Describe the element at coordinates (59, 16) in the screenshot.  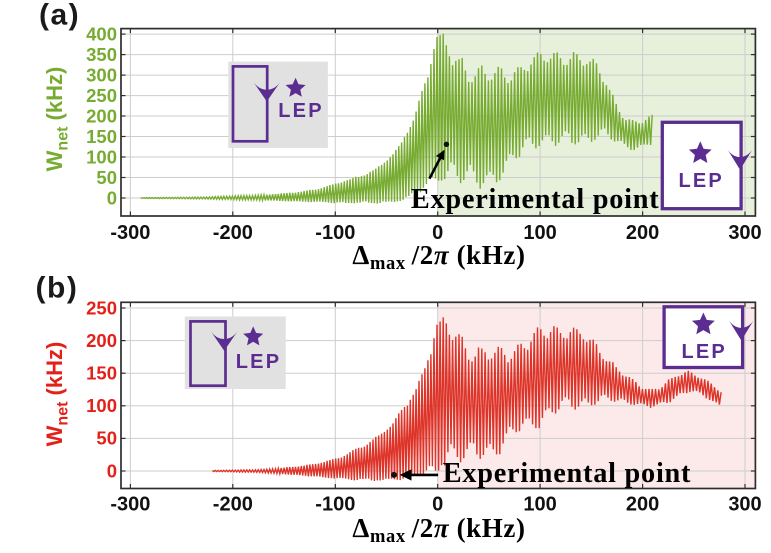
I see `svg-text: (a)` at that location.